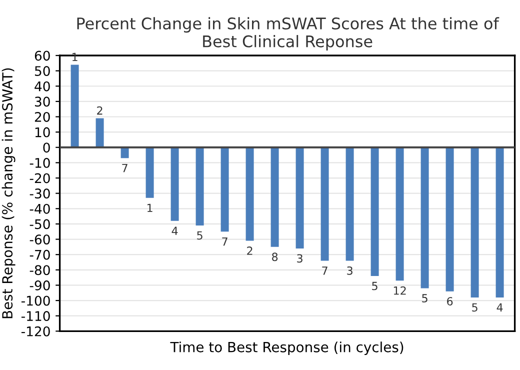 The width and height of the screenshot is (520, 370). I want to click on y-tick-label: -10, so click(40, 163).